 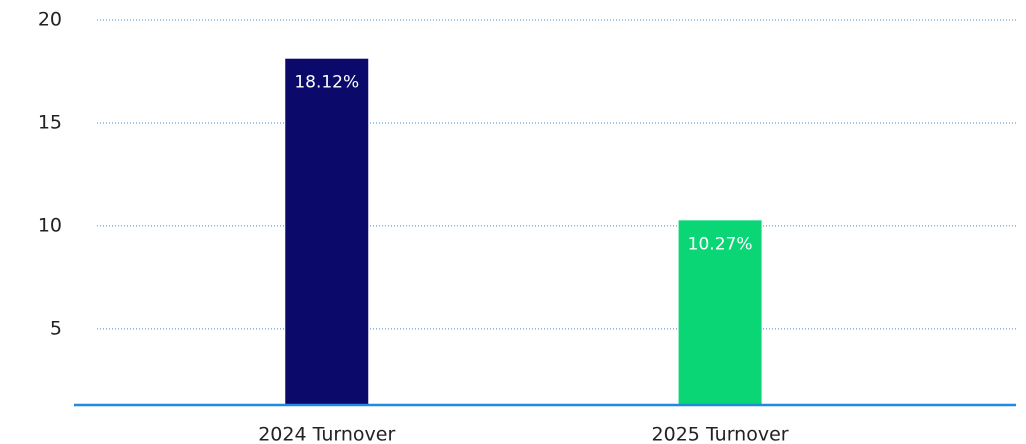 I want to click on y-tick-label: 10, so click(x=50, y=225).